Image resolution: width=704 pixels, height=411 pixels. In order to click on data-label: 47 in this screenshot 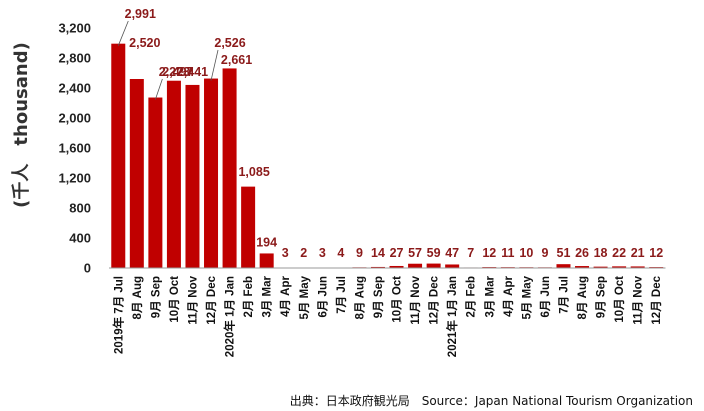, I will do `click(452, 253)`.